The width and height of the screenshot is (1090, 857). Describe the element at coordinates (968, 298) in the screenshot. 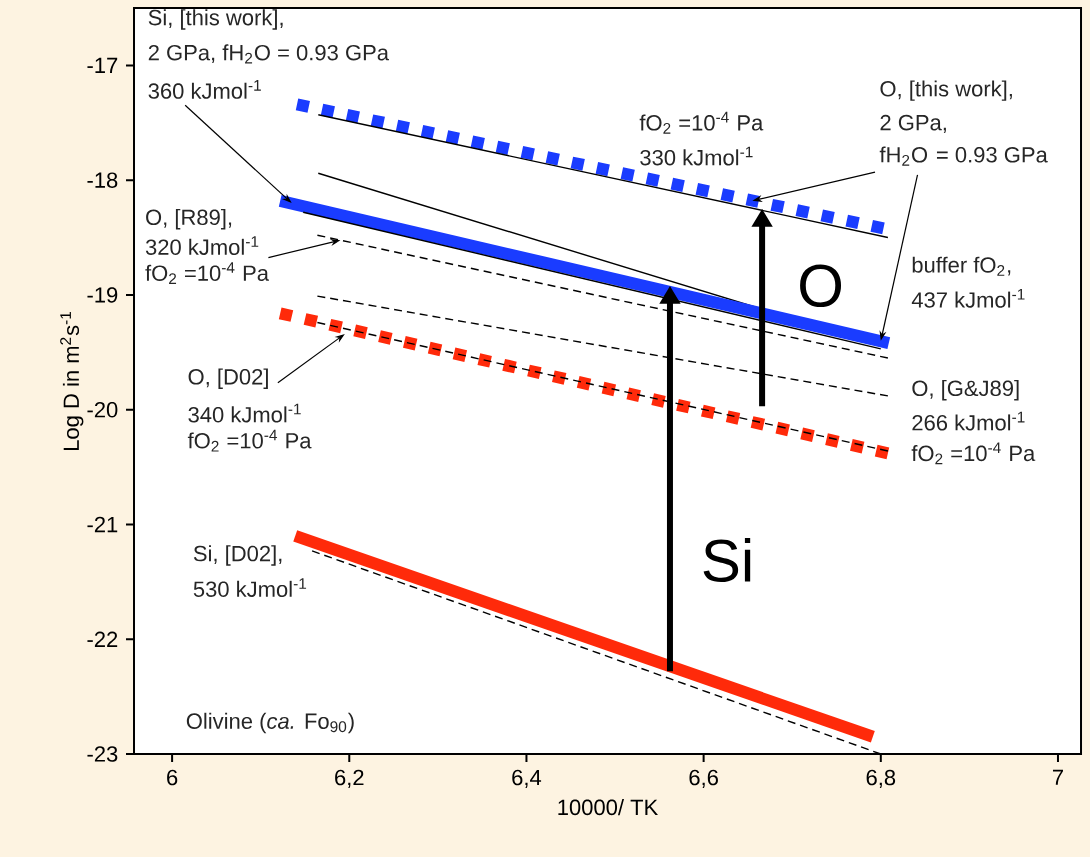

I see `annotation: 437 kJmol$^{-1}$` at that location.